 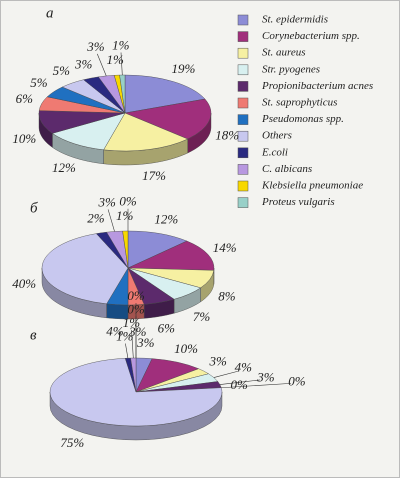 I want to click on legend-label: Klebsiella pneumoniae, so click(x=312, y=186).